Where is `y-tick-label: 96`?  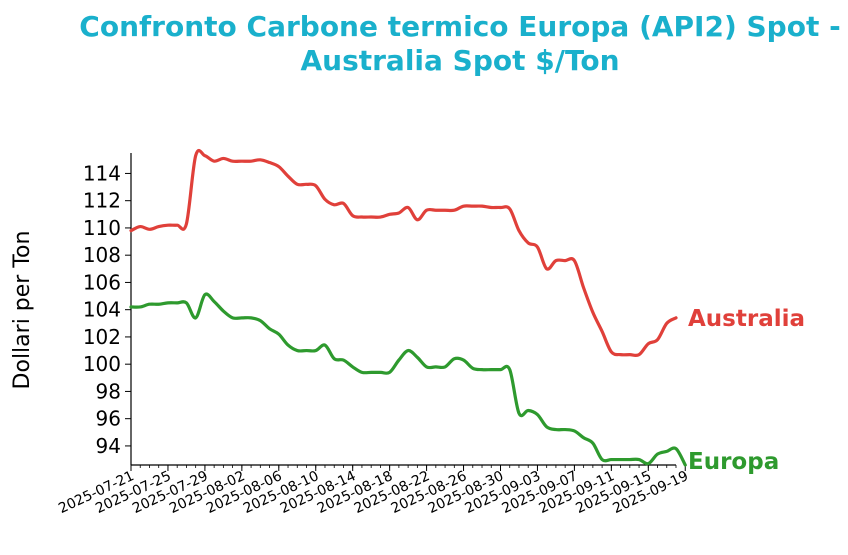 y-tick-label: 96 is located at coordinates (108, 419).